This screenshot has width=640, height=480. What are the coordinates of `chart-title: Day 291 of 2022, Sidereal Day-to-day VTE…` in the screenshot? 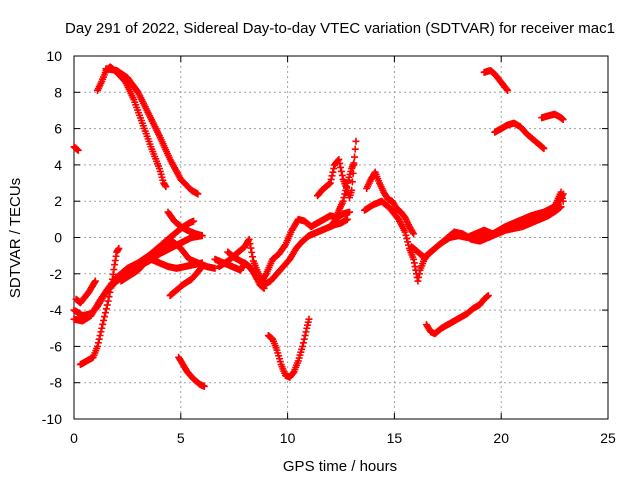 It's located at (340, 28).